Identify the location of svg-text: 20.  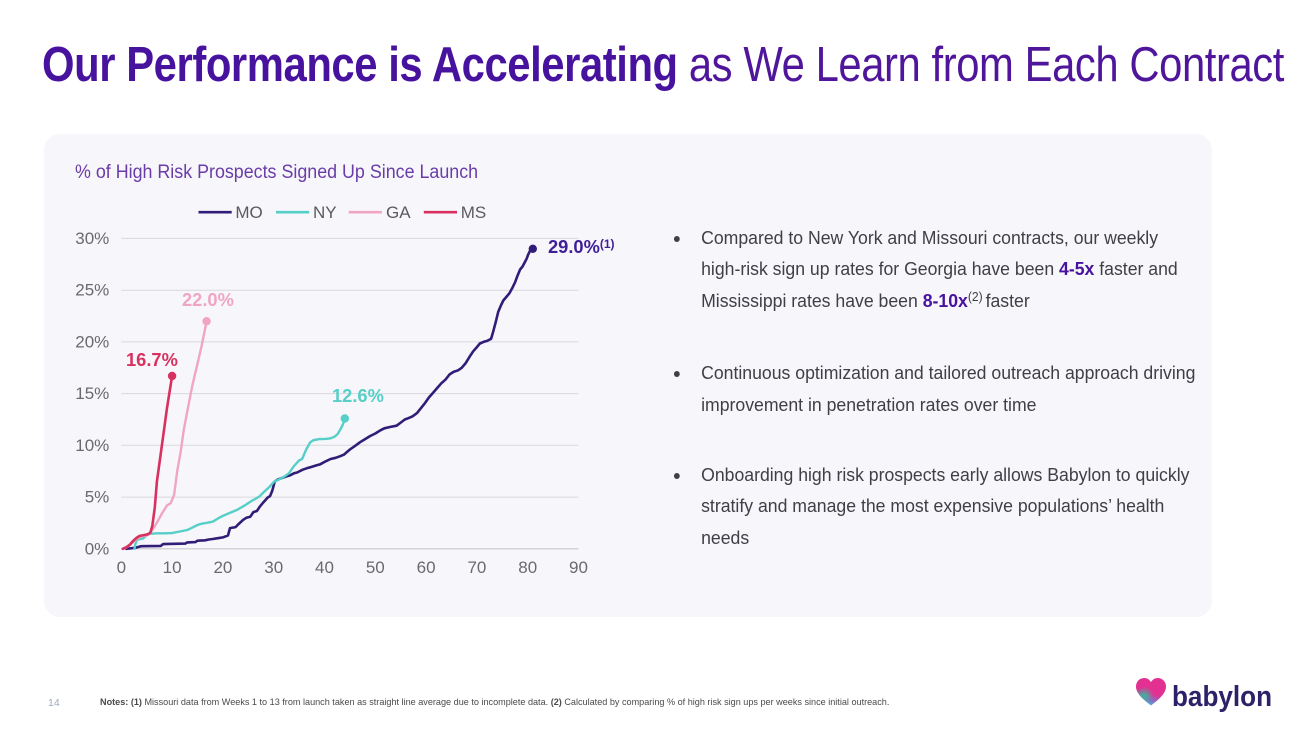
(222, 567).